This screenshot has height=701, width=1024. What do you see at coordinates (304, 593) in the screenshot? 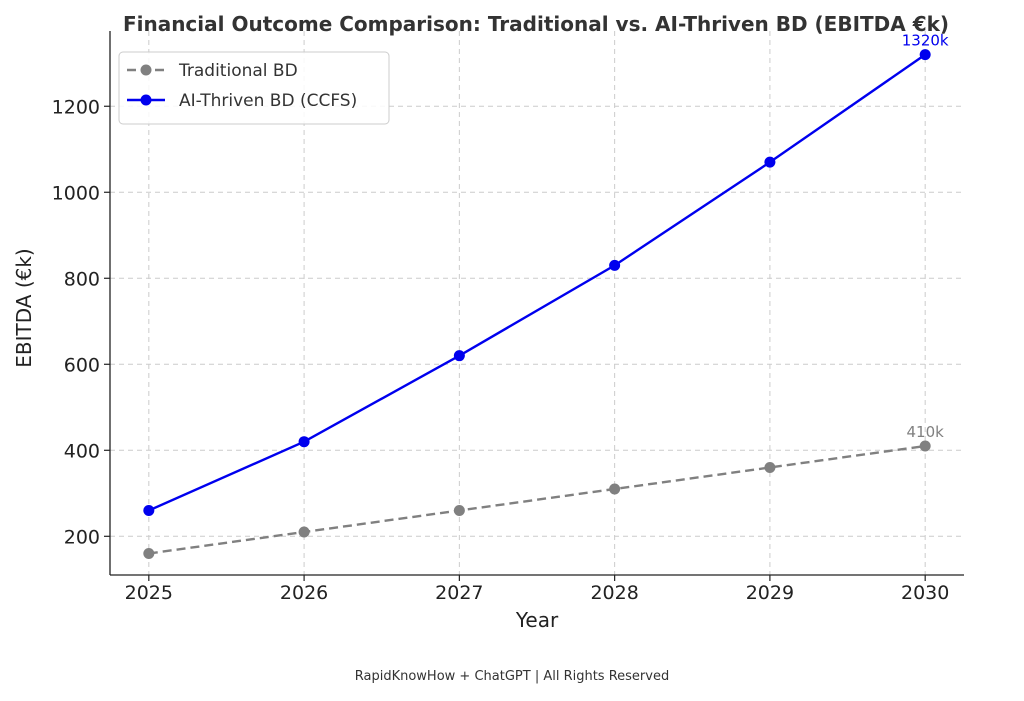
I see `x-tick-label: 2026` at bounding box center [304, 593].